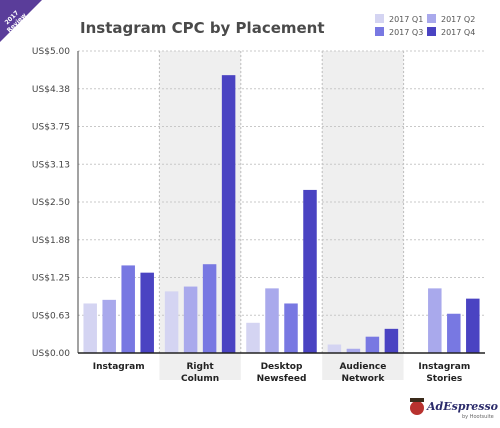 This screenshot has width=500, height=428. Describe the element at coordinates (406, 19) in the screenshot. I see `legend-label: 2017 Q1` at that location.